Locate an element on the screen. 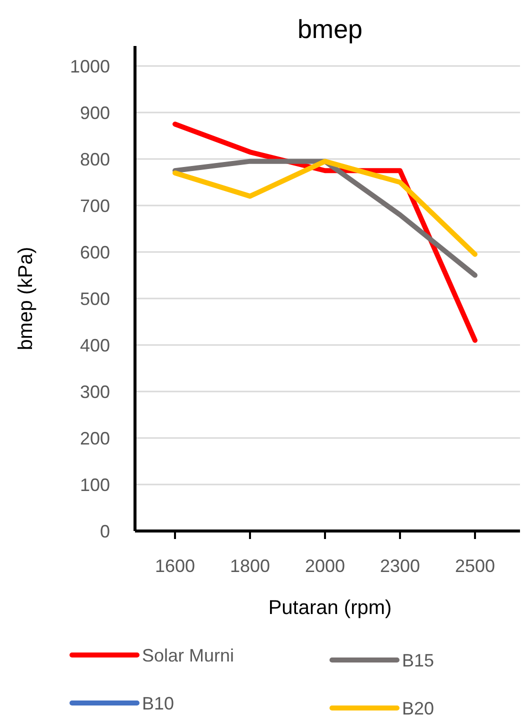 This screenshot has height=723, width=524. legend-label: B20 is located at coordinates (418, 708).